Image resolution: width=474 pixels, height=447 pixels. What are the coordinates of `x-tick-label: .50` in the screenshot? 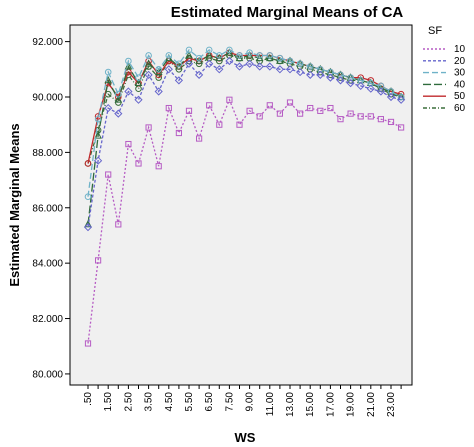 It's located at (88, 399).